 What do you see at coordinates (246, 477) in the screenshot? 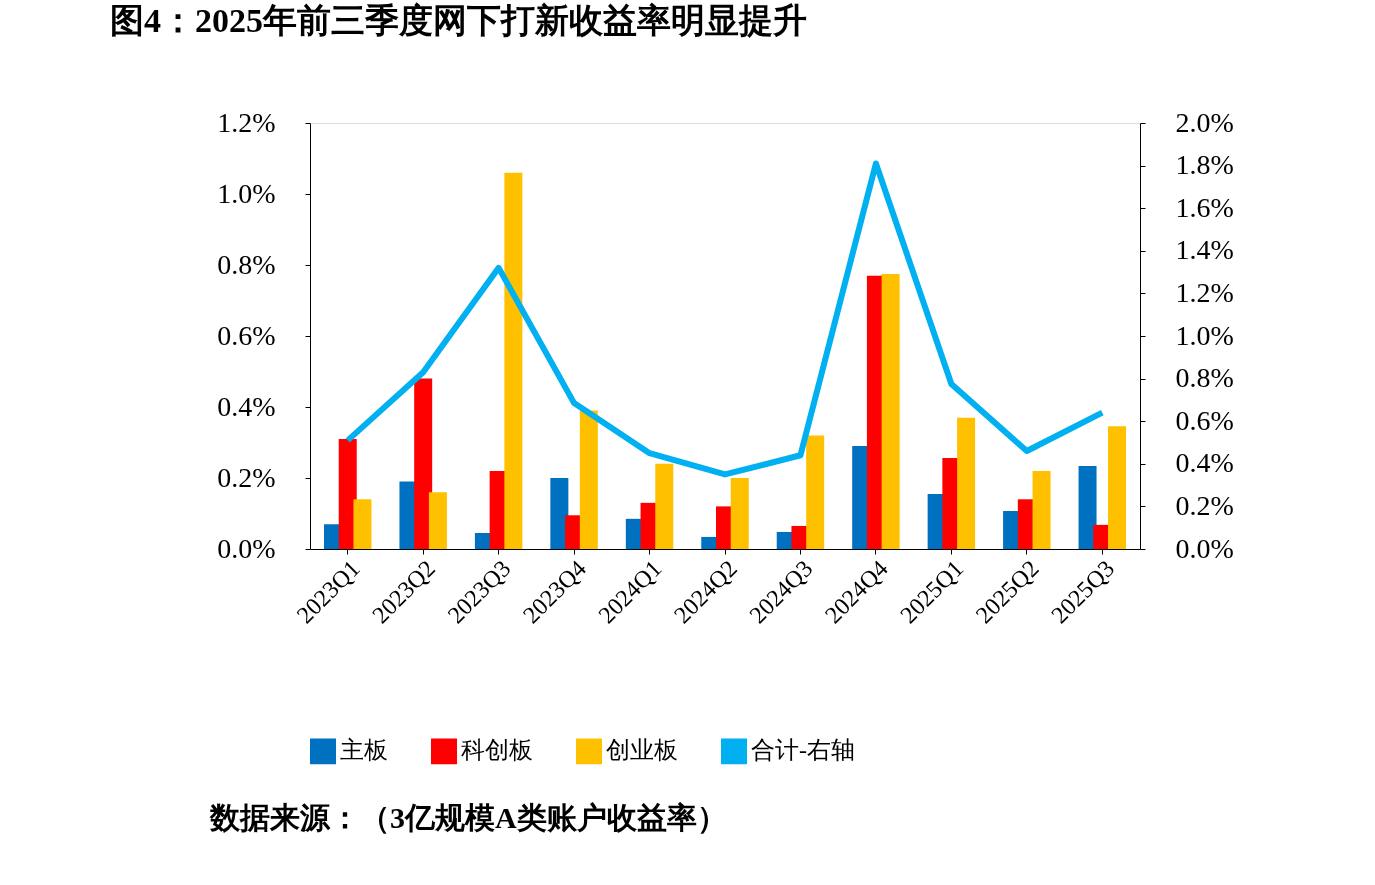
I see `y-tick-label: 0.2%` at bounding box center [246, 477].